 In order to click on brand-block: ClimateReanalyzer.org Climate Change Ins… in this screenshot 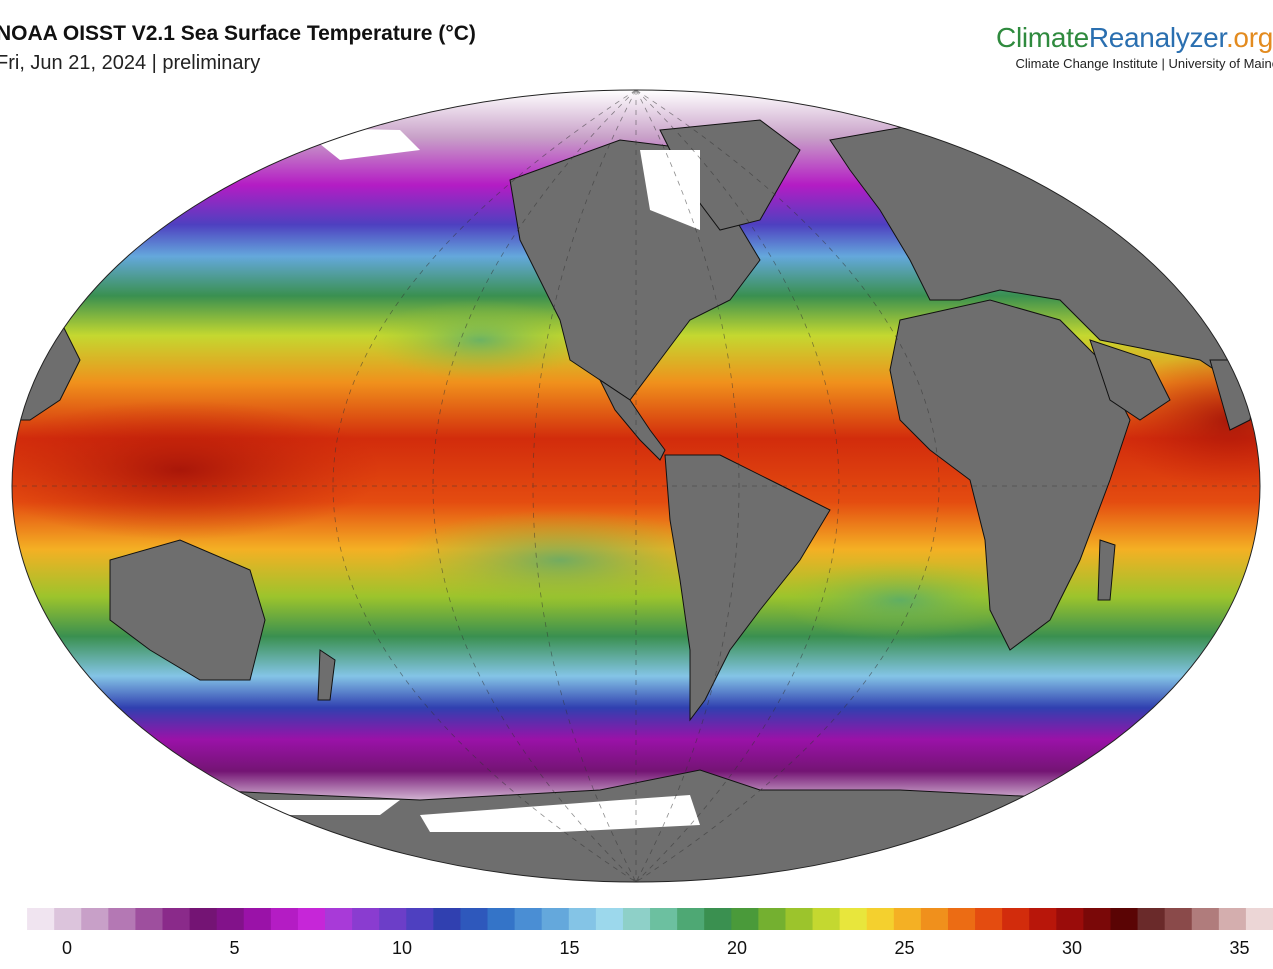, I will do `click(1134, 46)`.